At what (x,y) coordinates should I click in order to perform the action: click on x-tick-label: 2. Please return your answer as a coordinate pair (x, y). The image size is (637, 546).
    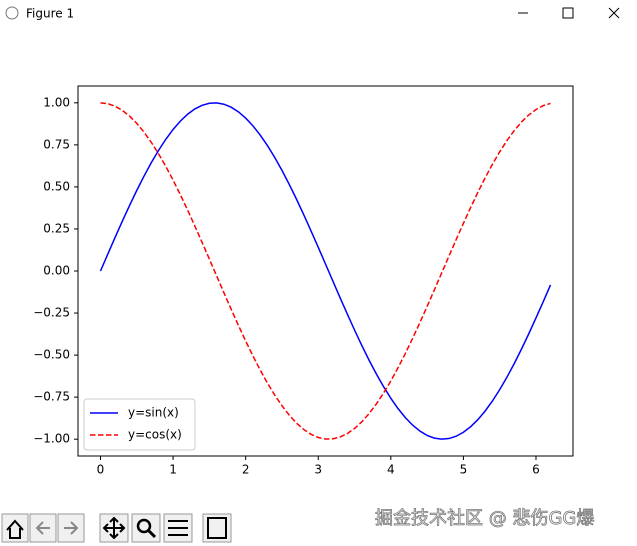
    Looking at the image, I should click on (246, 470).